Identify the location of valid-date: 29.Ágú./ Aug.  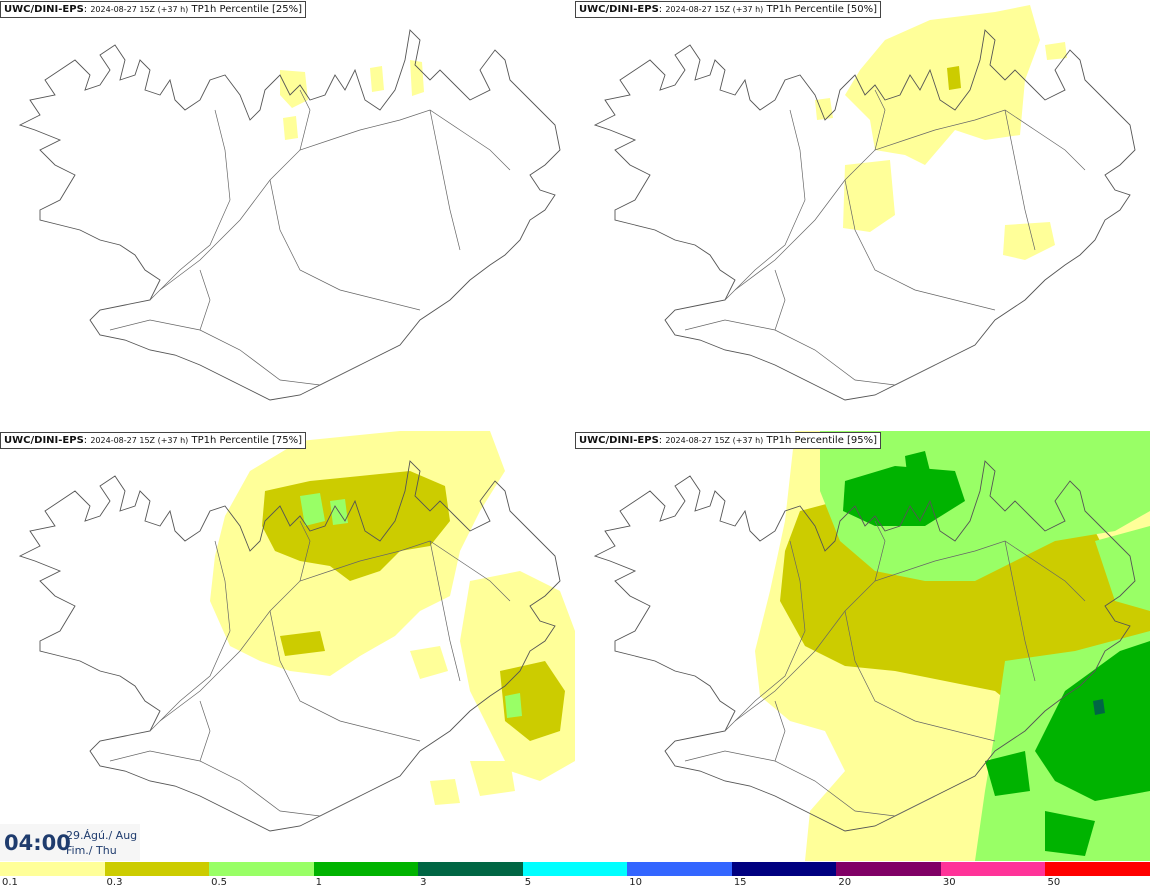
(102, 835).